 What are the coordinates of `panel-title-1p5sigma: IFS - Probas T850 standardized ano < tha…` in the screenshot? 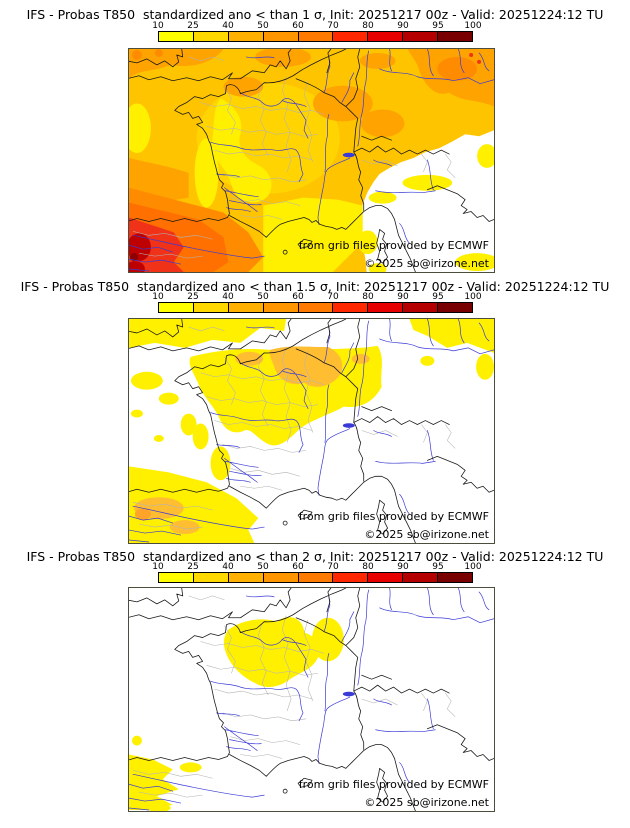 It's located at (315, 286).